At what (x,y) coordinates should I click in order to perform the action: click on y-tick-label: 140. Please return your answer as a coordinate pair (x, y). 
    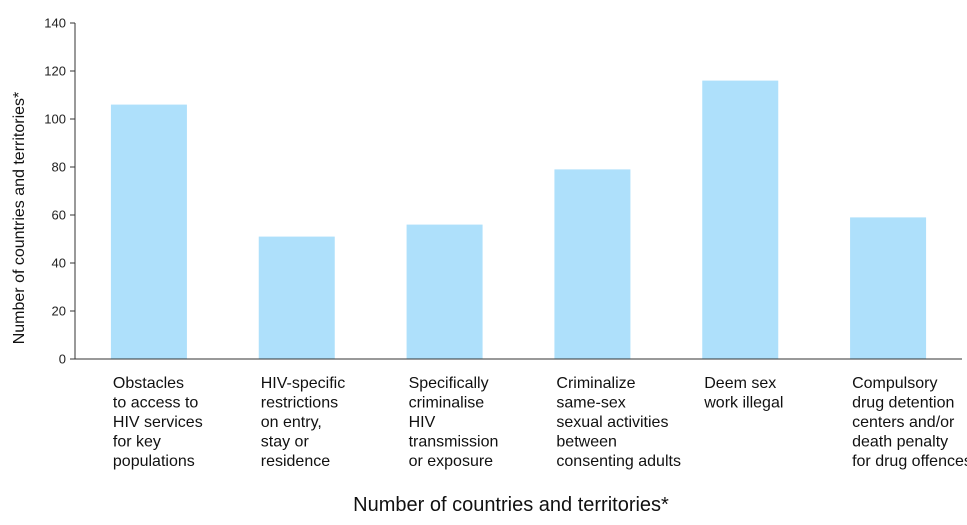
    Looking at the image, I should click on (55, 23).